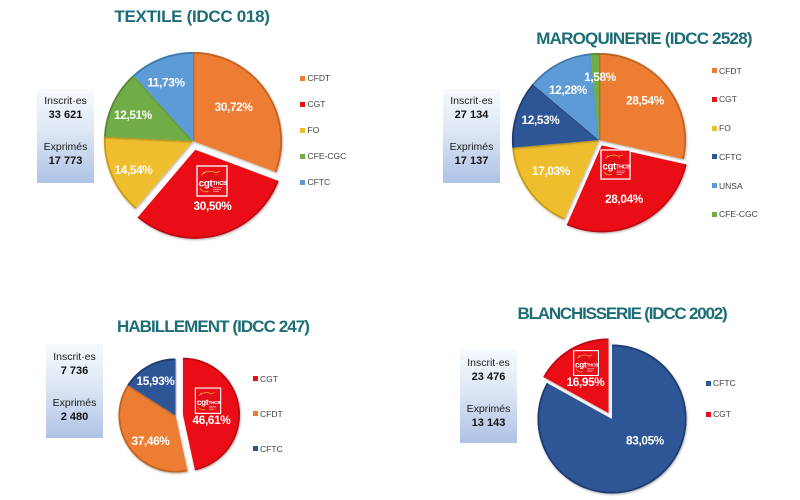 Image resolution: width=800 pixels, height=500 pixels. Describe the element at coordinates (133, 115) in the screenshot. I see `svg-text: 12,51%` at that location.